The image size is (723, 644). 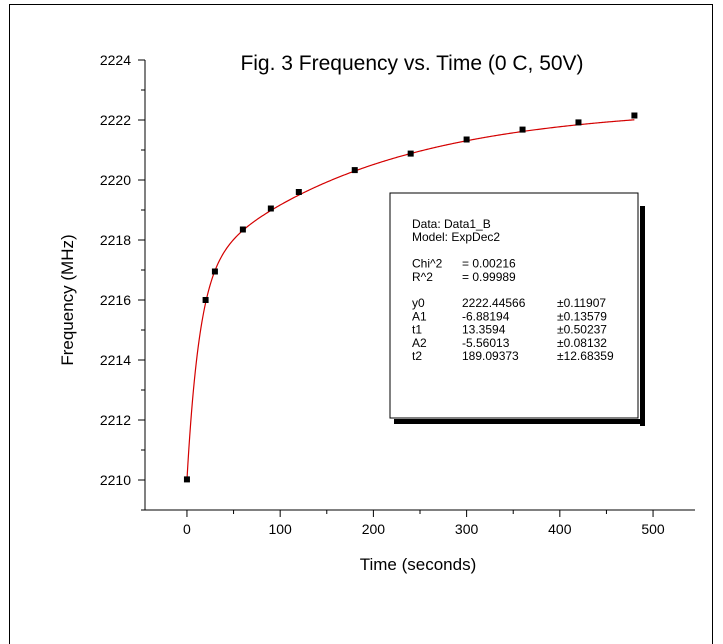 What do you see at coordinates (115, 240) in the screenshot?
I see `y-tick-label: 2218` at bounding box center [115, 240].